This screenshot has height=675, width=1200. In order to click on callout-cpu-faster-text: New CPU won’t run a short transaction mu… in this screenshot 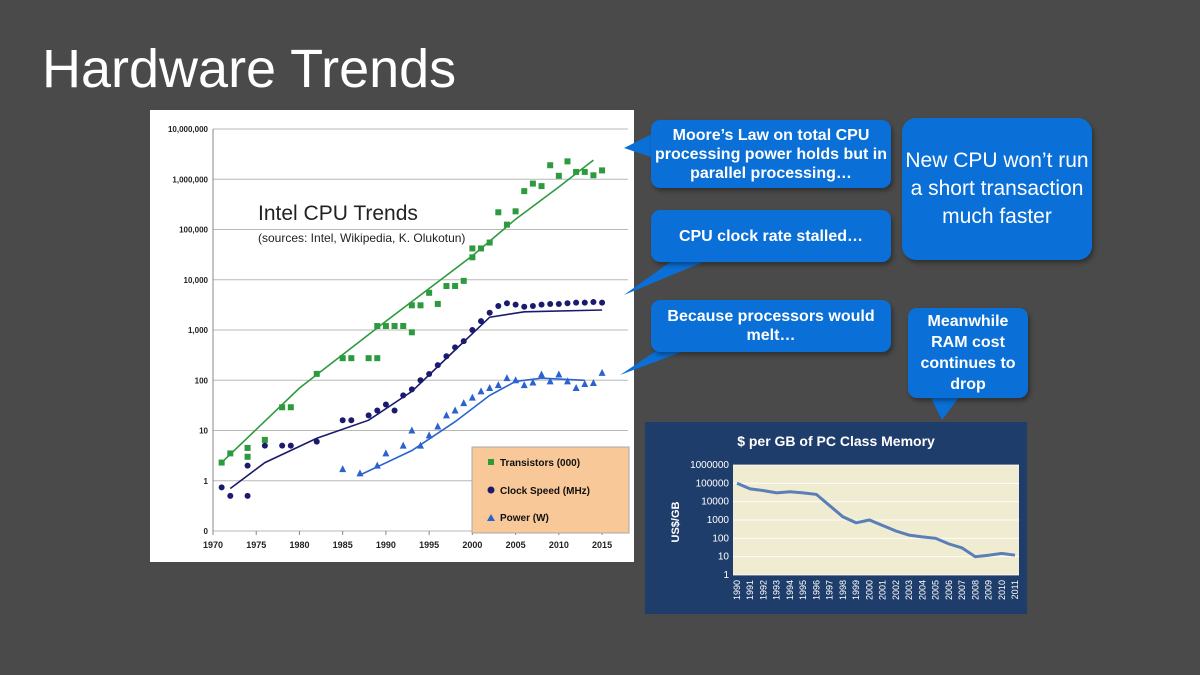, I will do `click(997, 188)`.